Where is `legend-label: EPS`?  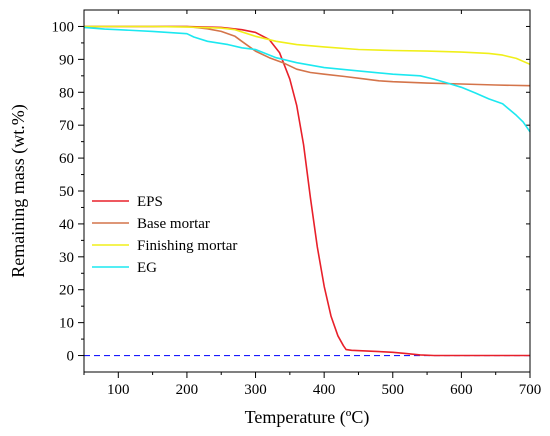
legend-label: EPS is located at coordinates (150, 202).